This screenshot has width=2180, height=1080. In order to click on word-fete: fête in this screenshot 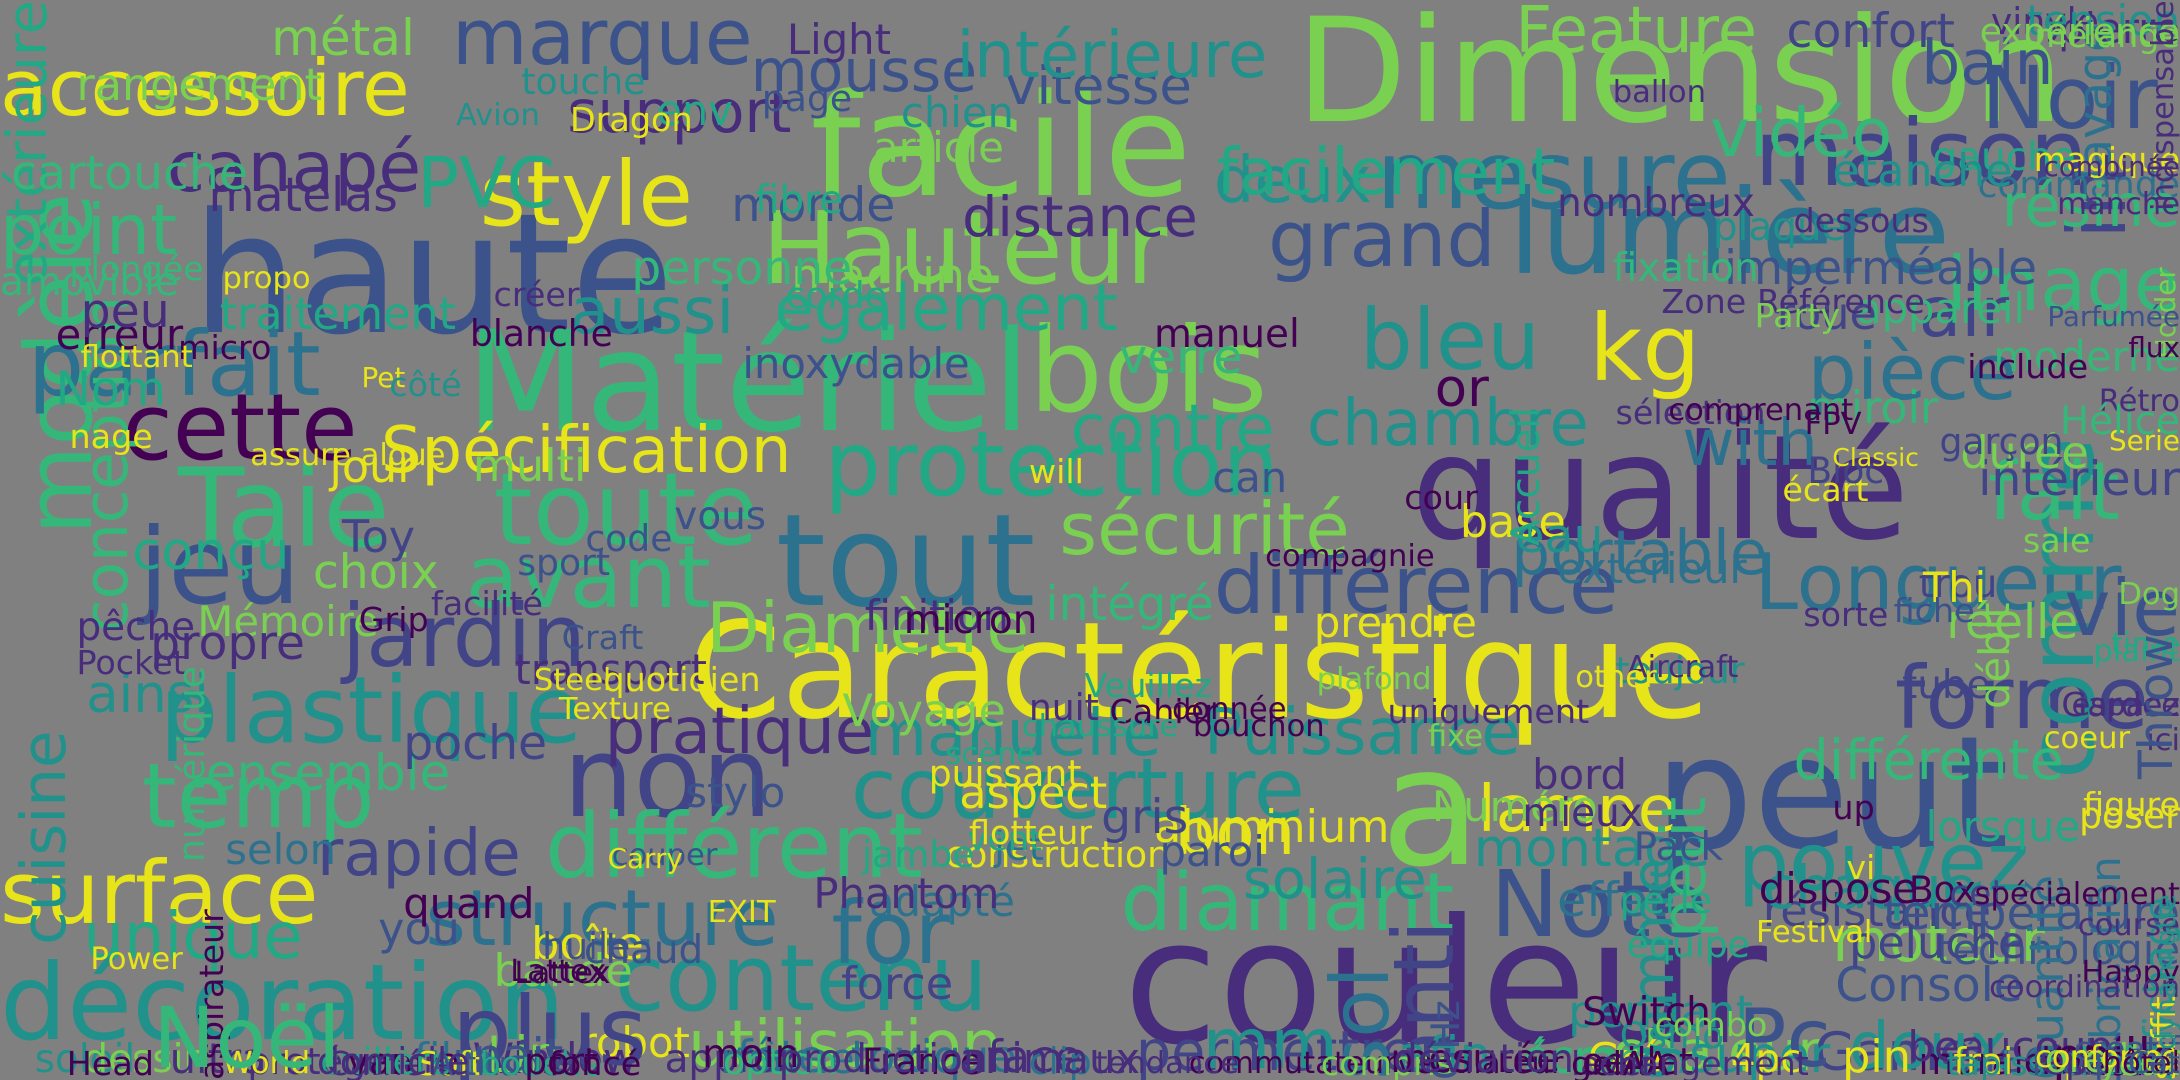, I will do `click(780, 1055)`.